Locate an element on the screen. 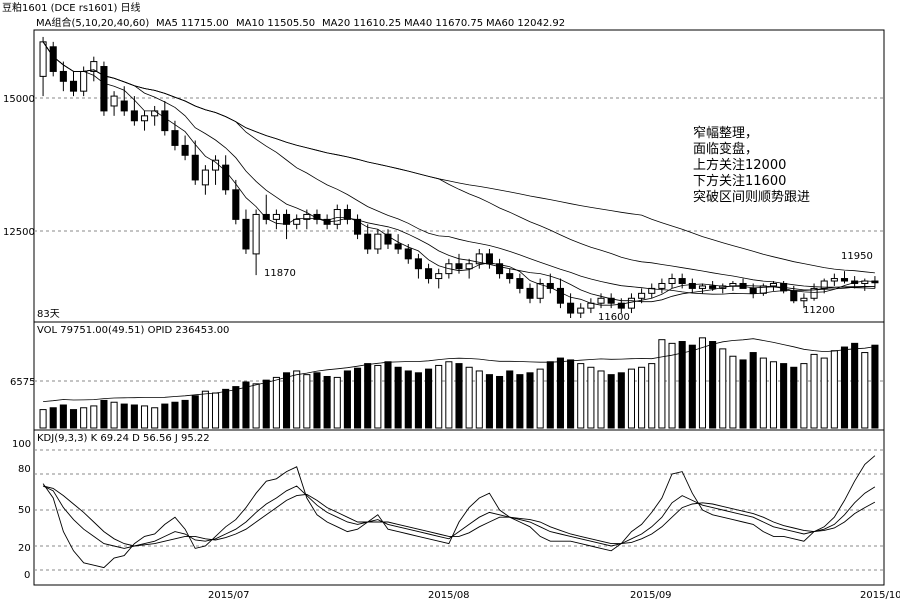  x-label-2015-07: 2015/07 is located at coordinates (229, 595).